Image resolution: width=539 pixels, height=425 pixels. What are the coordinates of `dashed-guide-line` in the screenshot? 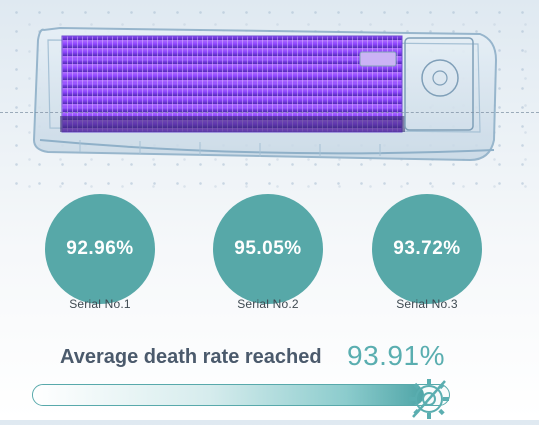 It's located at (269, 112).